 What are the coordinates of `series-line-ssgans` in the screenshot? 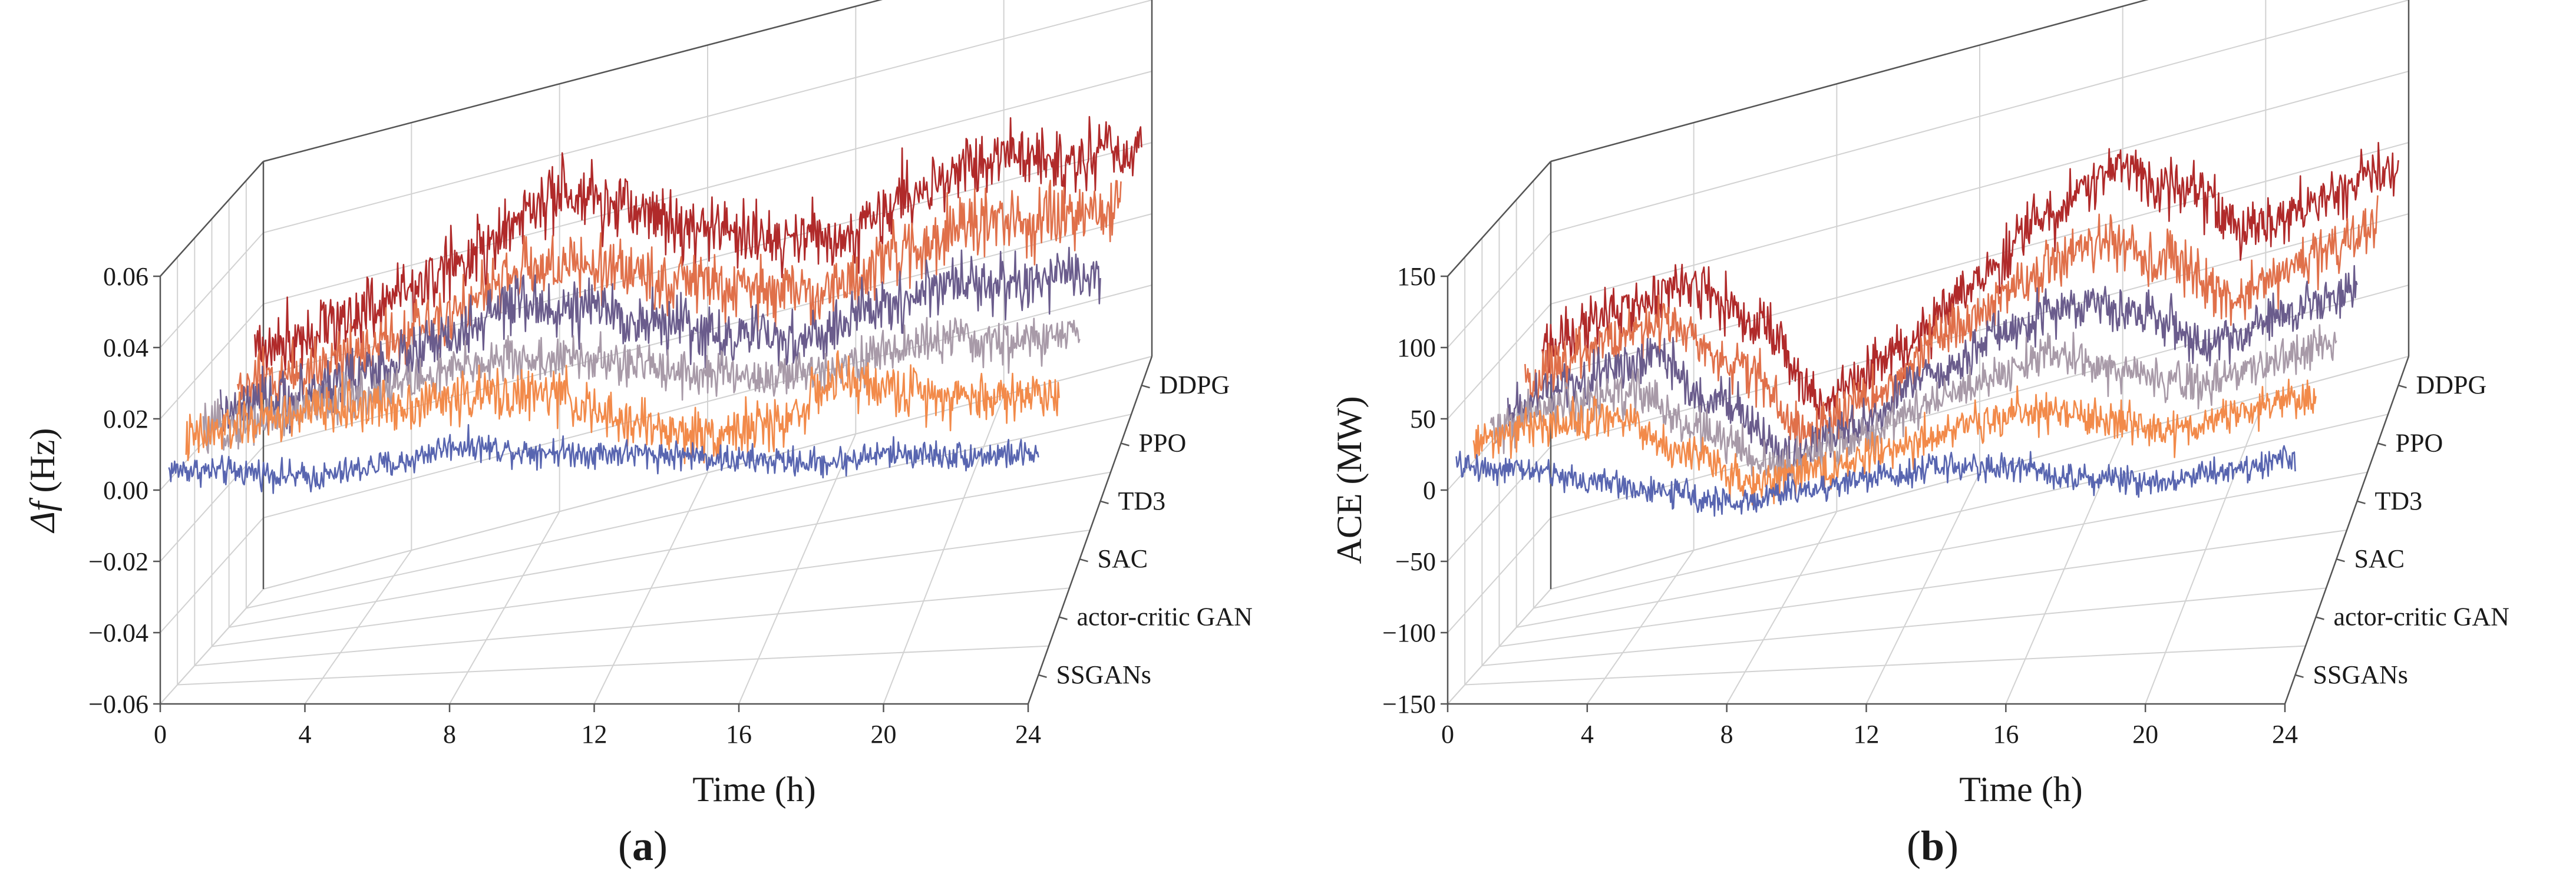 It's located at (1875, 481).